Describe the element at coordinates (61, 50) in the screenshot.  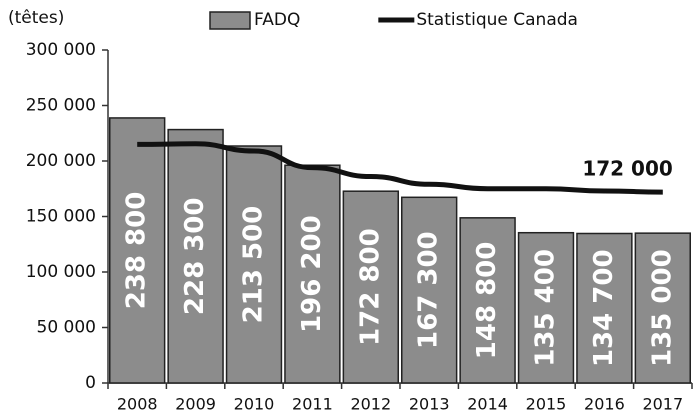
I see `y-tick-label: 300 000` at that location.